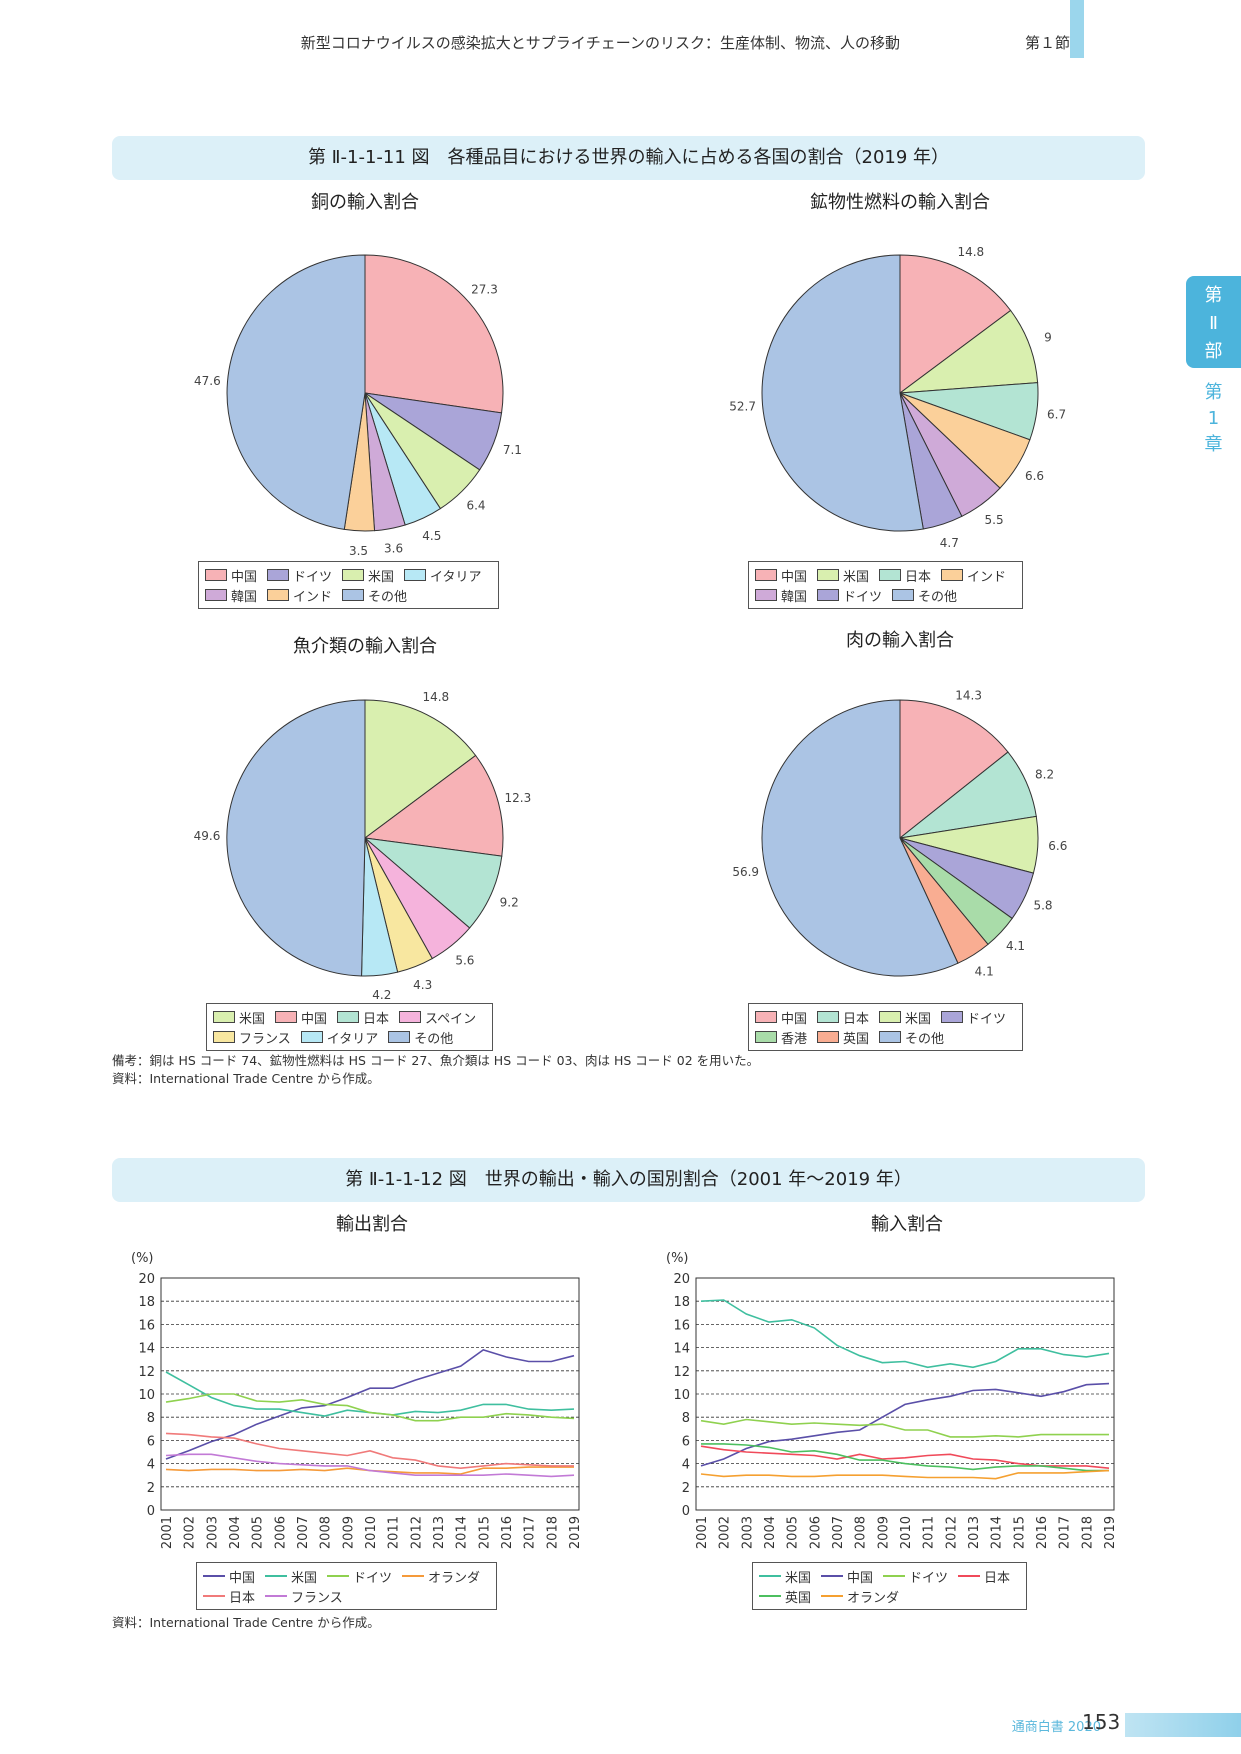 This screenshot has width=1241, height=1754. I want to click on legend-import: 米国 中国 ドイツ 日本 英国 オランダ, so click(890, 1586).